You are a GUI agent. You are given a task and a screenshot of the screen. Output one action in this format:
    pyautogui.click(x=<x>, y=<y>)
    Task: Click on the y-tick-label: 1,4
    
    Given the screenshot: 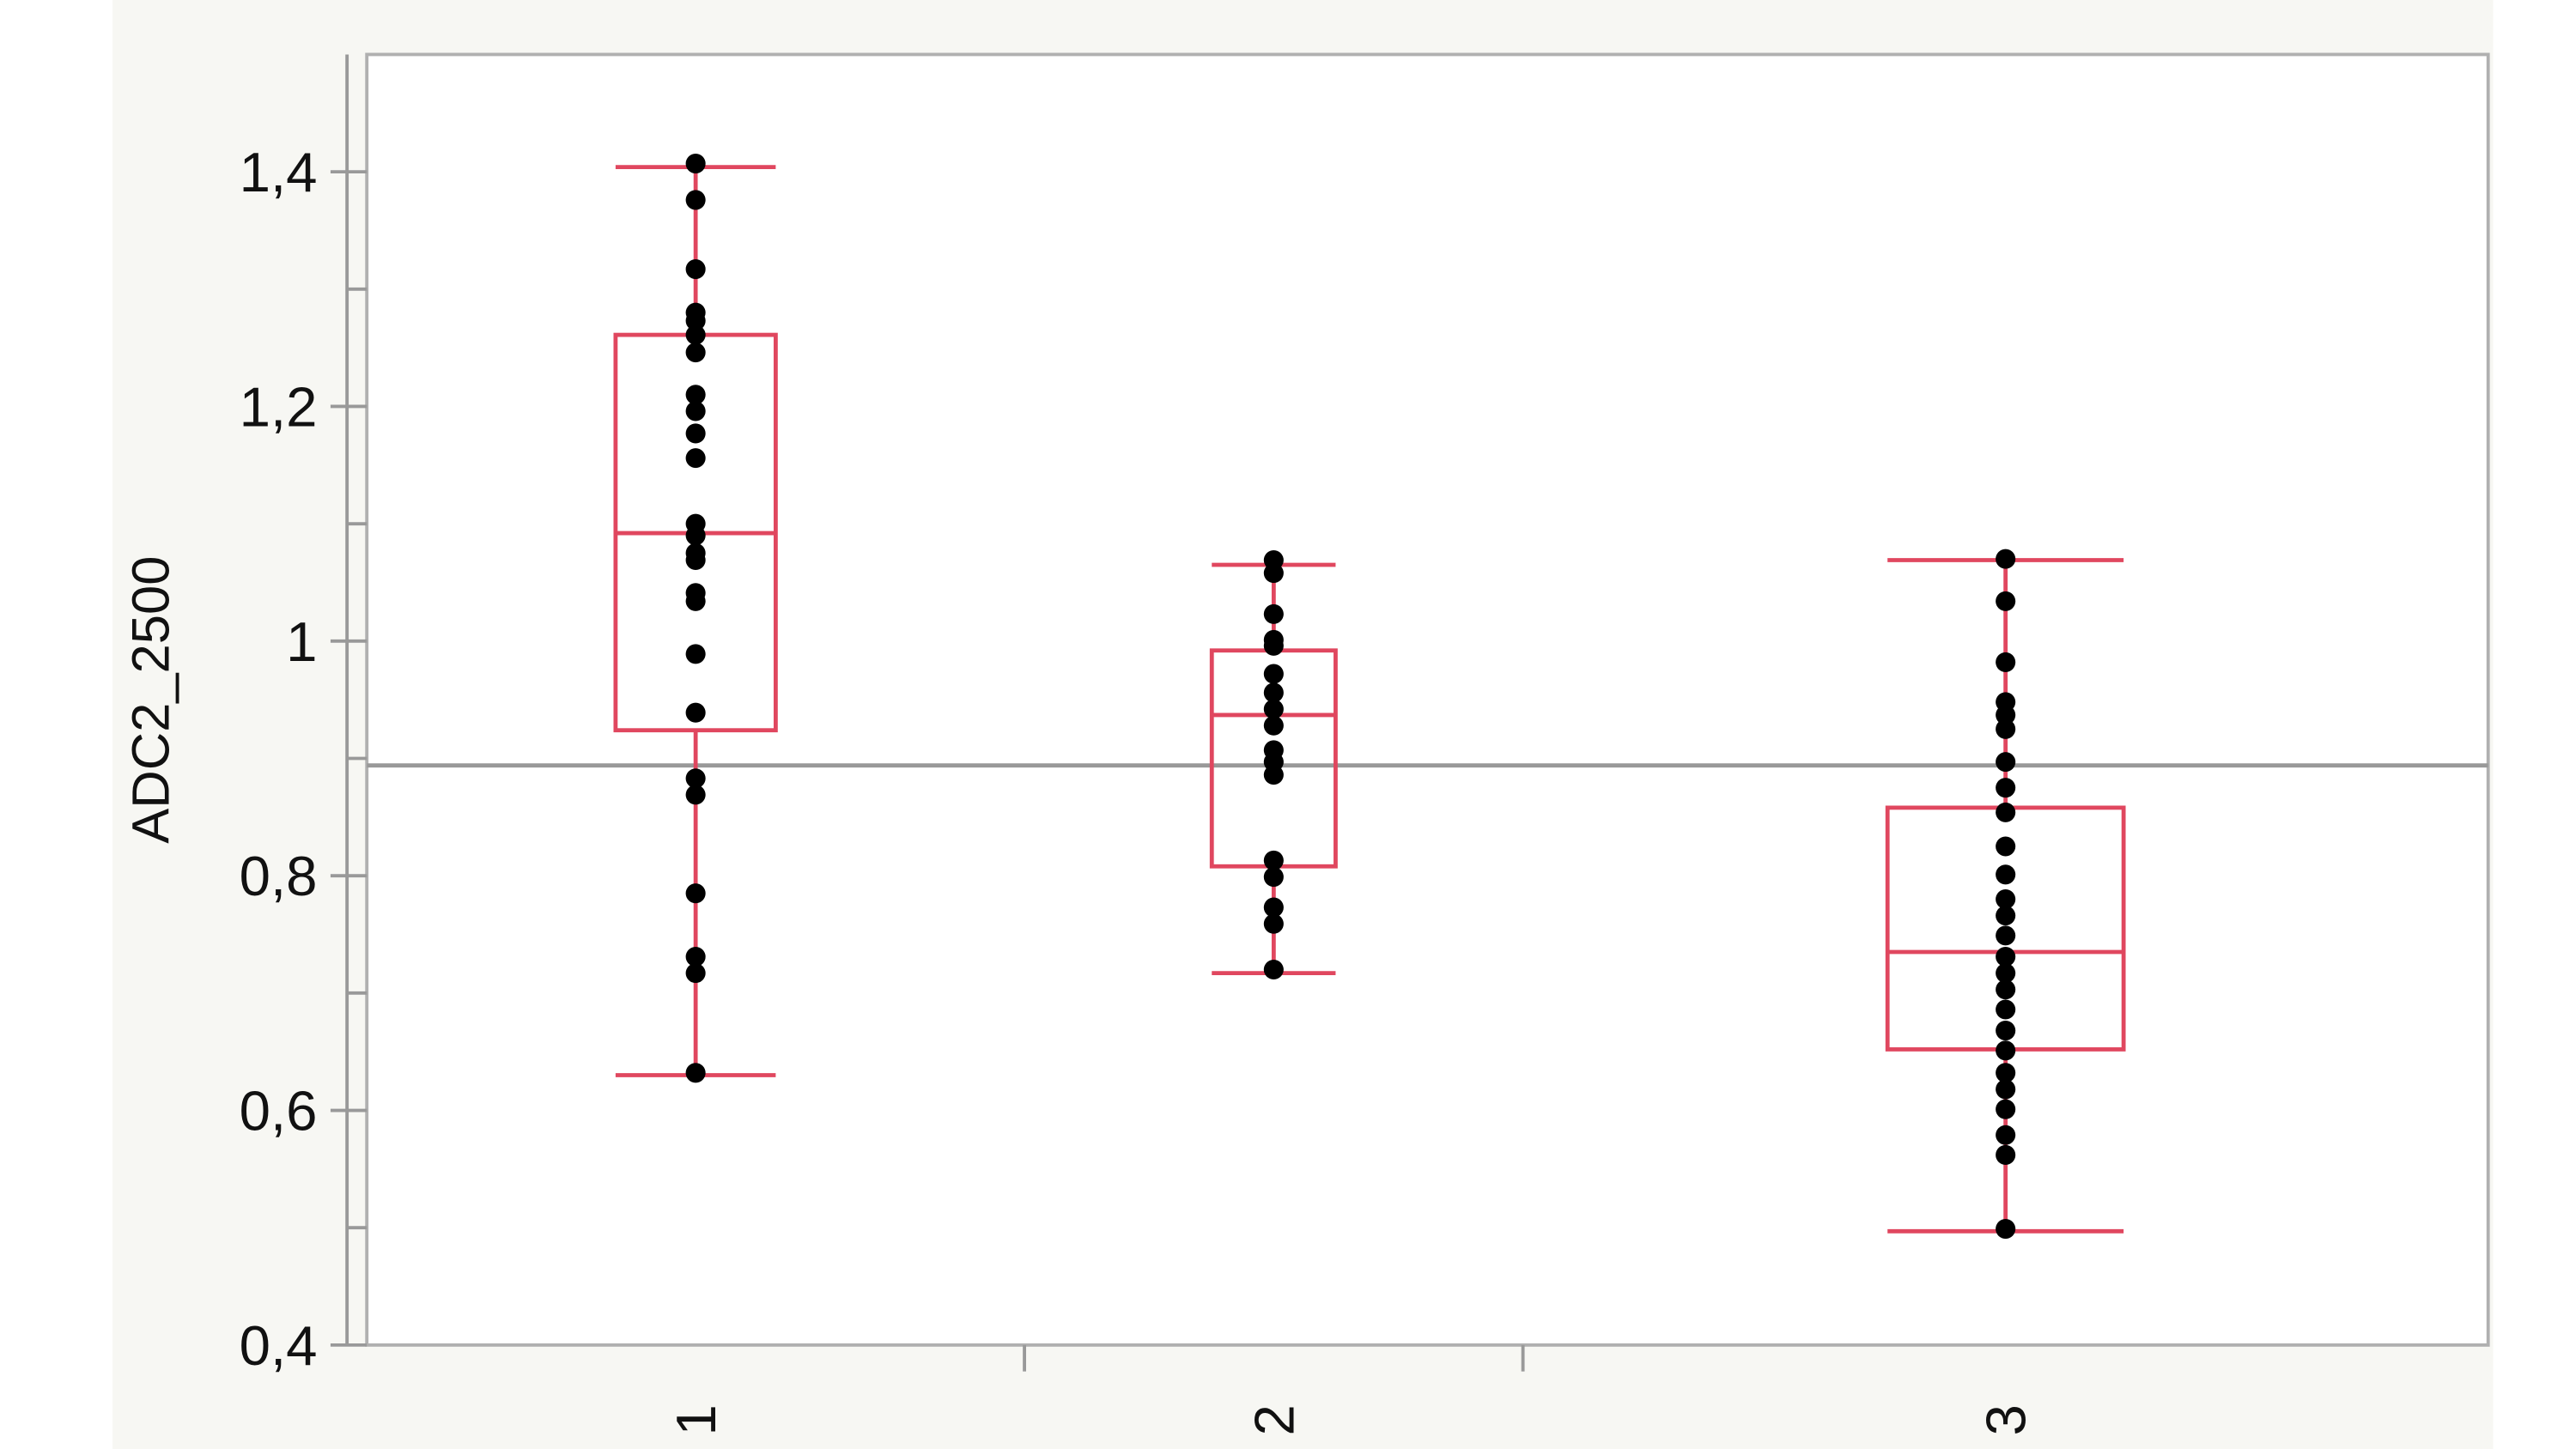 What is the action you would take?
    pyautogui.click(x=279, y=172)
    